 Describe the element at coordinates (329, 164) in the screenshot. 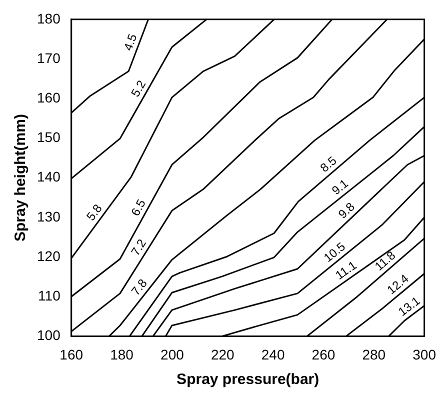

I see `text: 8.5` at that location.